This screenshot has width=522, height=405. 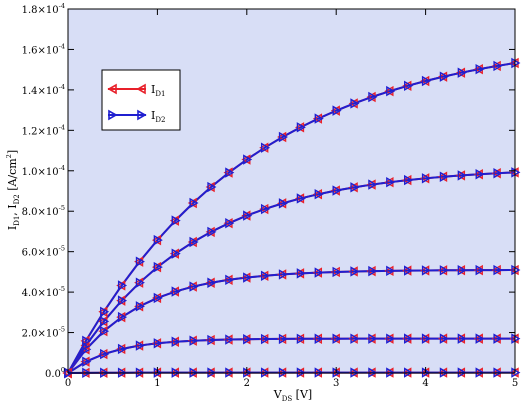 I want to click on y-tick-label: 8.0×10⁻⁵, so click(x=43, y=211).